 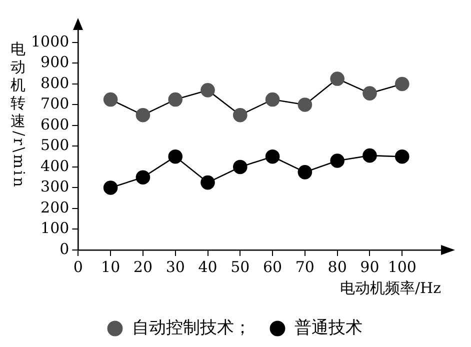 What do you see at coordinates (55, 165) in the screenshot?
I see `y-tick-label: 400` at bounding box center [55, 165].